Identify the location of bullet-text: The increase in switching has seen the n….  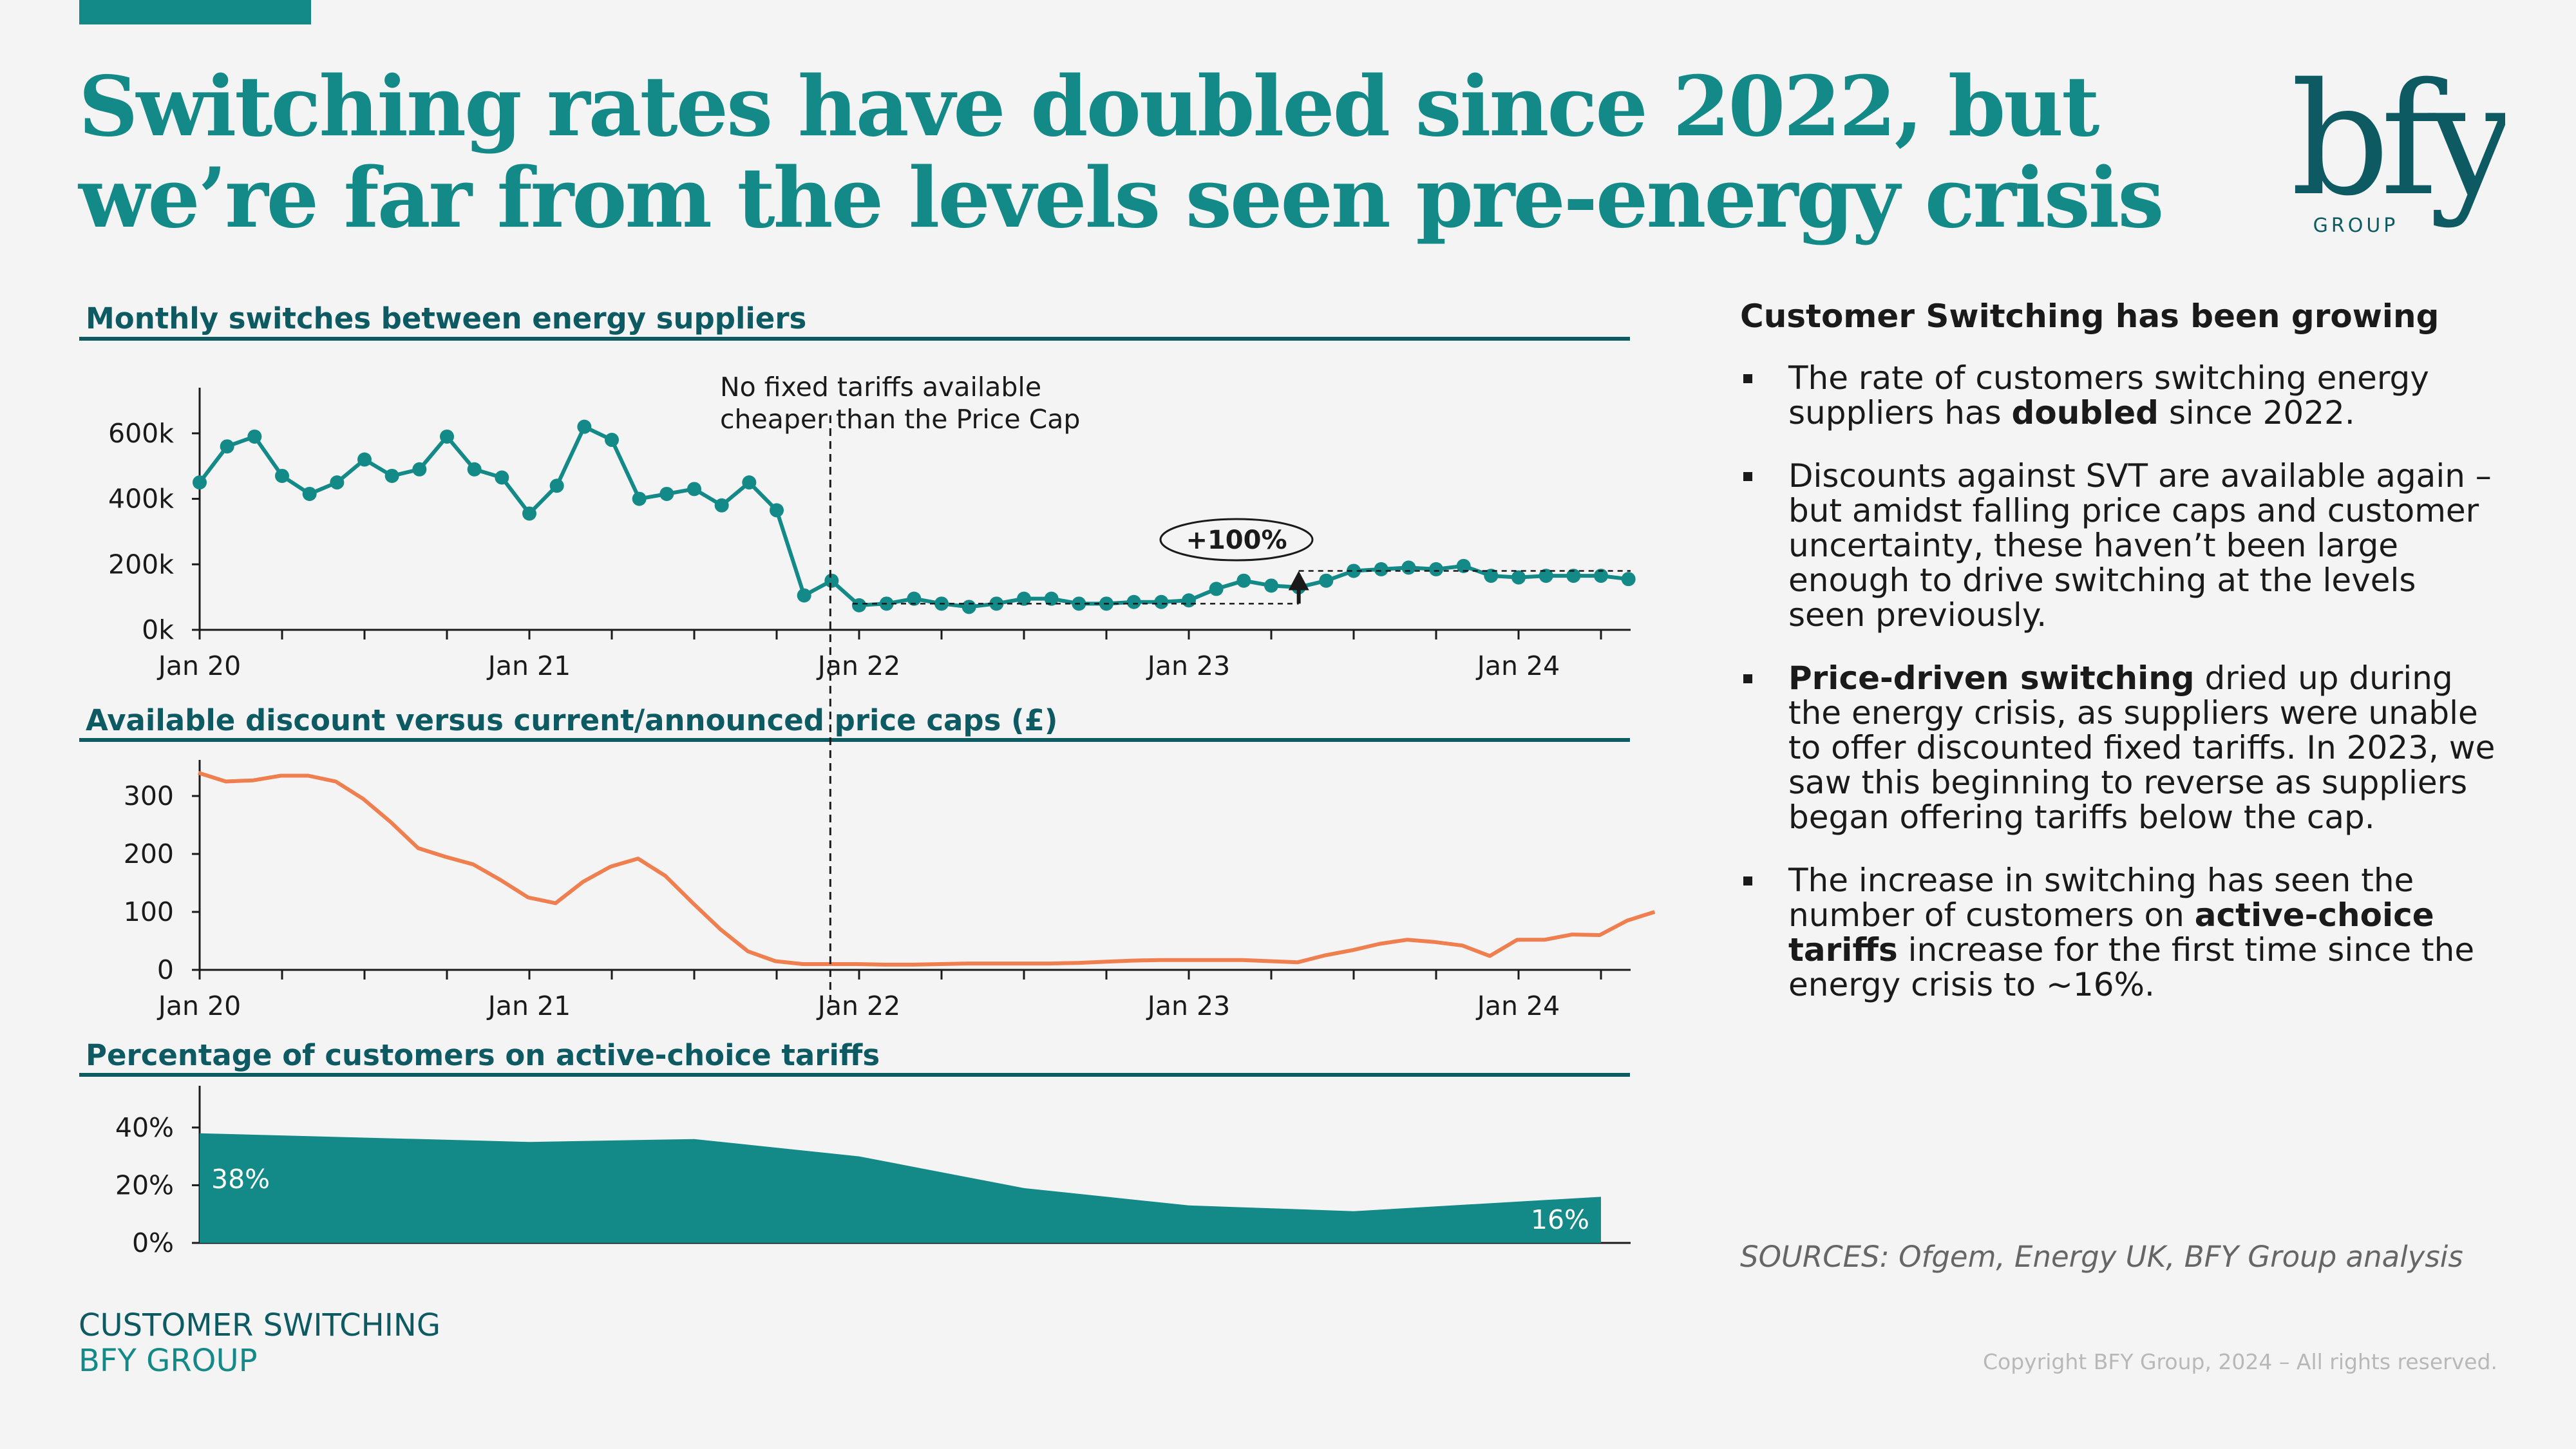
(2101, 898).